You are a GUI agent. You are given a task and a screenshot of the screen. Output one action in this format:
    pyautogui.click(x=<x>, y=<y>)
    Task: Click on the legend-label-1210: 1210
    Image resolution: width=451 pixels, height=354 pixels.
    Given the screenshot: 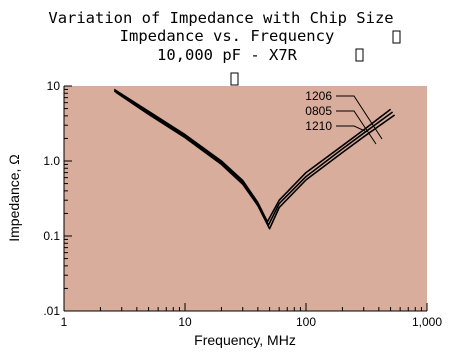 What is the action you would take?
    pyautogui.click(x=318, y=126)
    